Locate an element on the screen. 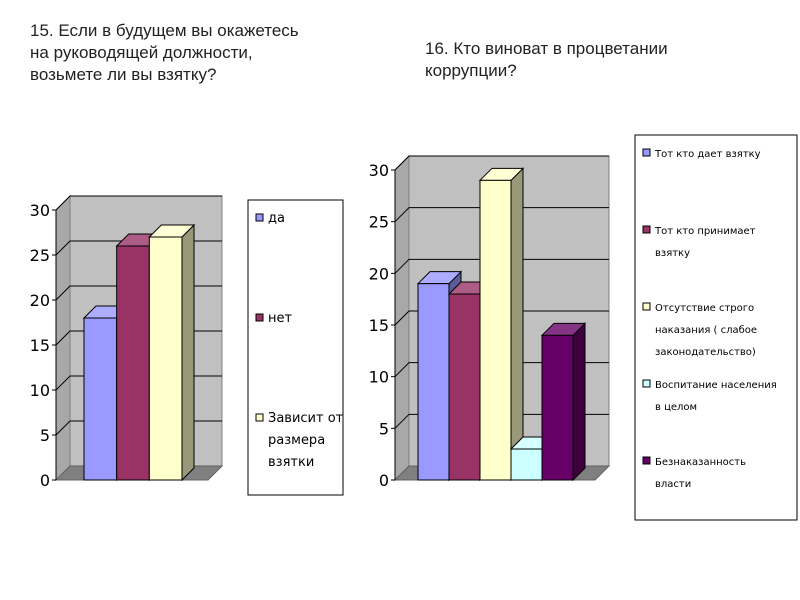 The image size is (800, 600). question-16-title: 16. Кто виноват в процветании коррупции? is located at coordinates (546, 59).